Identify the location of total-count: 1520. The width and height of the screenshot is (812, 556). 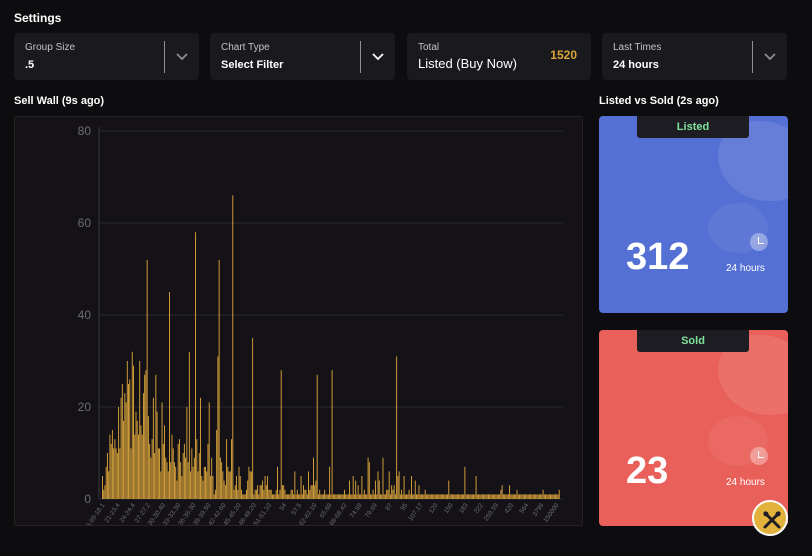
(563, 55).